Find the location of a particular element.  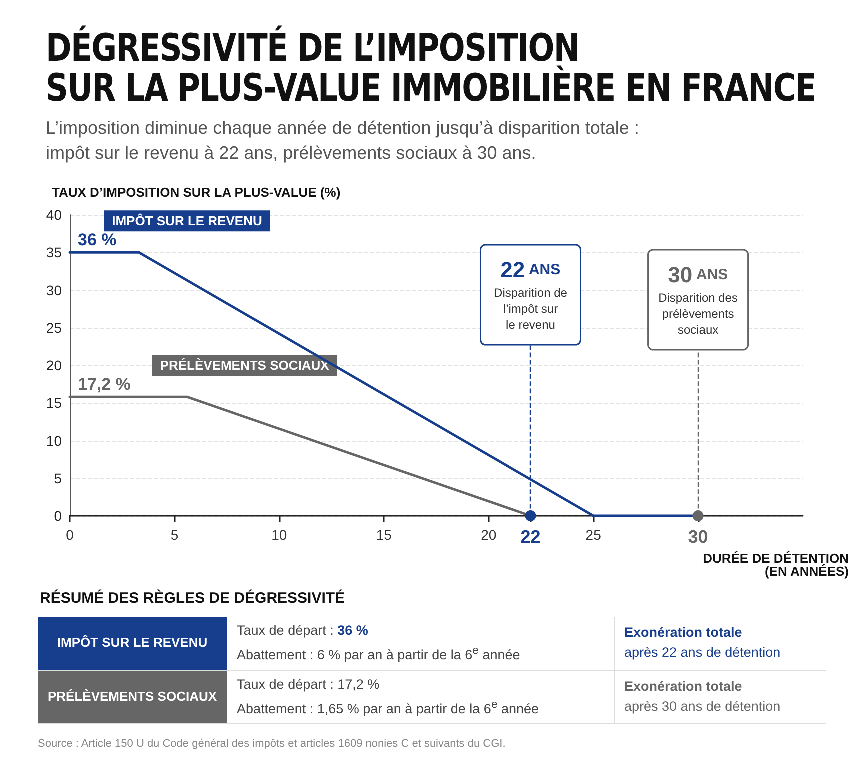

text: après 30 ans de détention is located at coordinates (702, 706).